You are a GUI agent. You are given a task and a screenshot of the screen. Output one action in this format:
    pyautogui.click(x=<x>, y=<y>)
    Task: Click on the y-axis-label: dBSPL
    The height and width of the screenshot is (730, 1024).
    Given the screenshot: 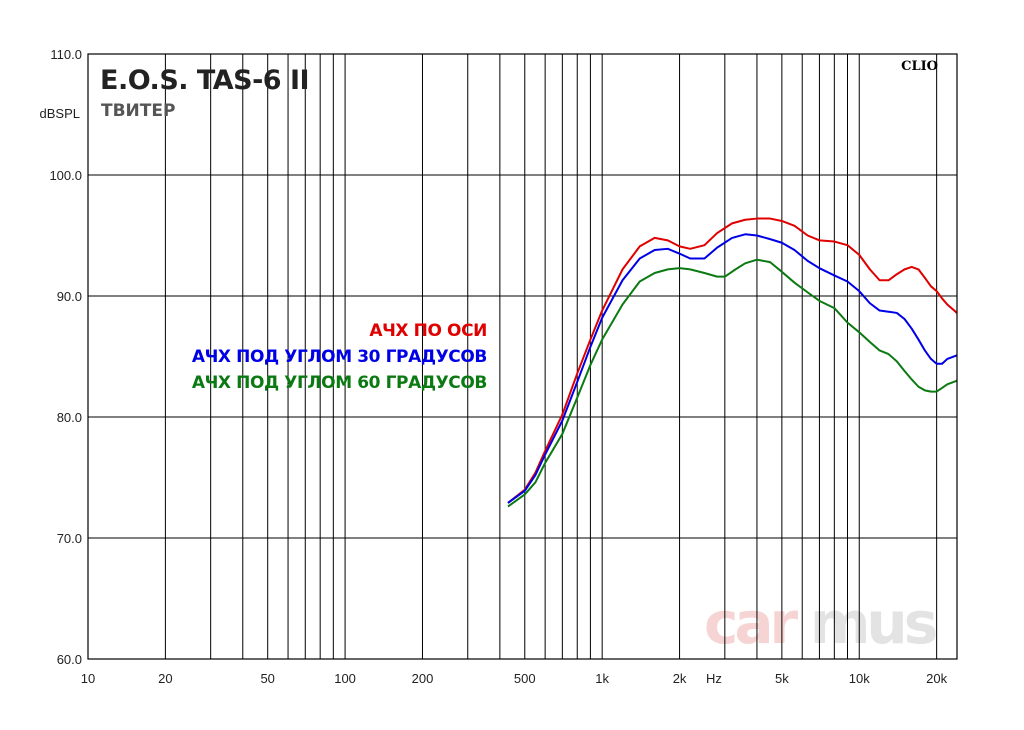 What is the action you would take?
    pyautogui.click(x=60, y=113)
    